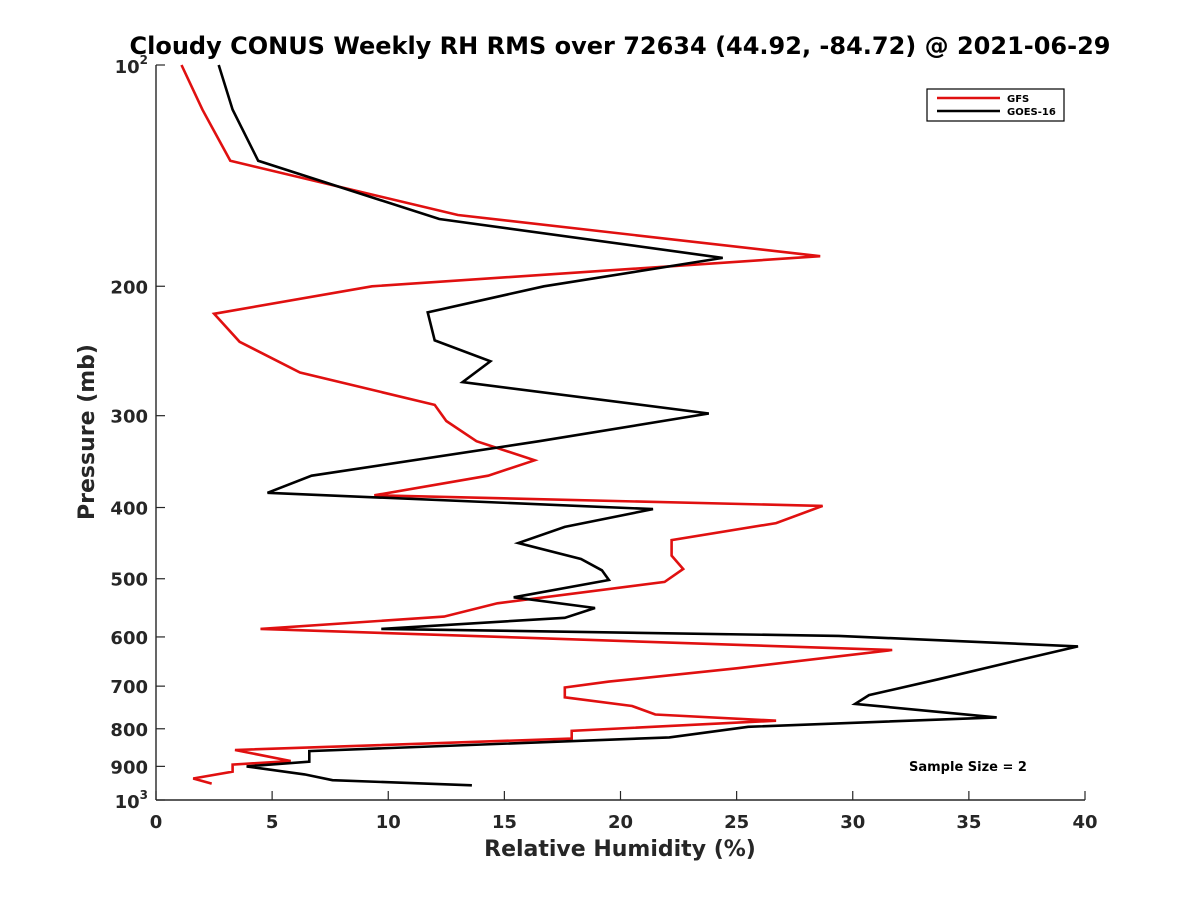 The height and width of the screenshot is (900, 1200). I want to click on x-tick-label: 25, so click(736, 822).